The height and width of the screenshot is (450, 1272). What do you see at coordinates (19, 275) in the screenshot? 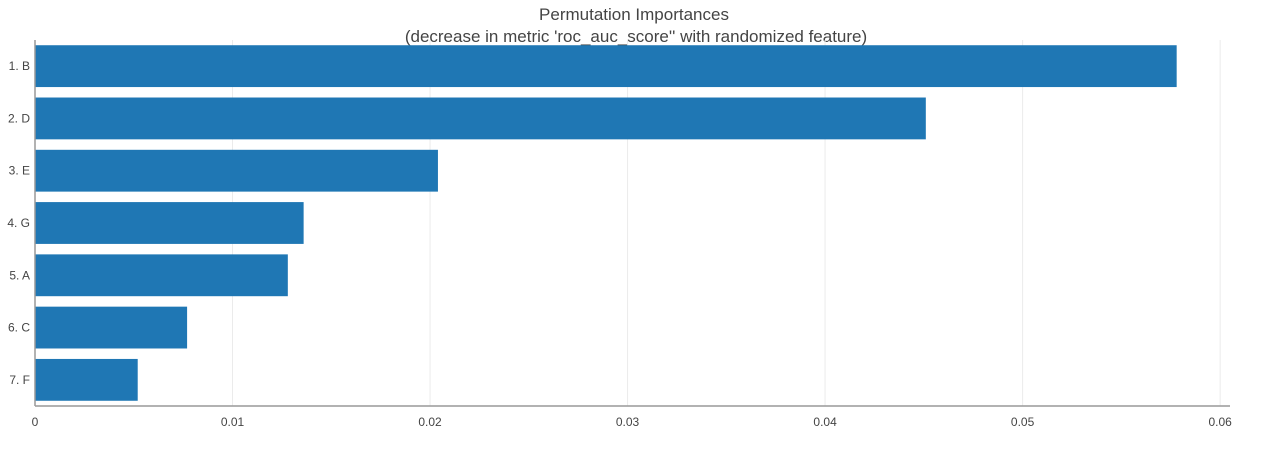
I see `y-tick-label-5: 5. A` at bounding box center [19, 275].